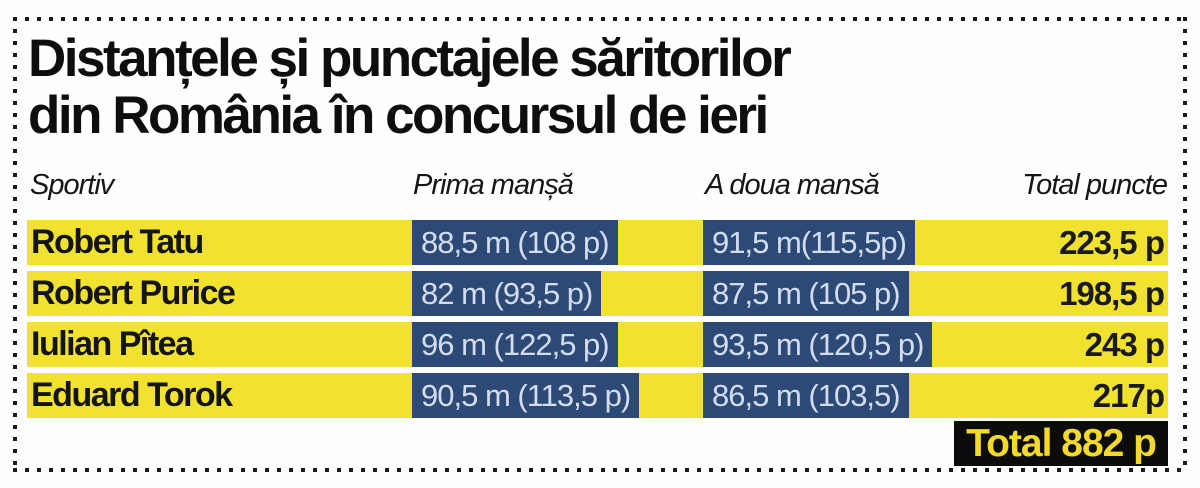  I want to click on column-header-prima-mansa: Prima manșă, so click(493, 185).